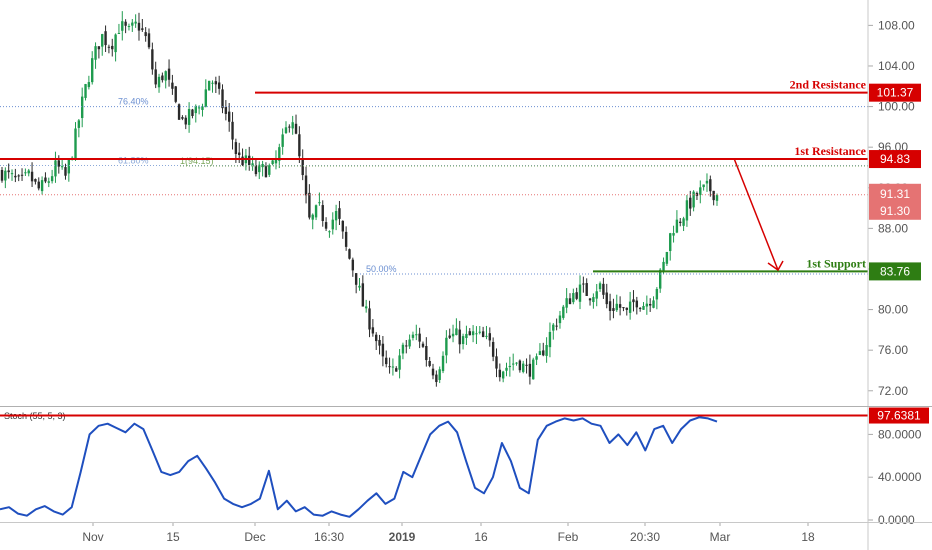 This screenshot has height=550, width=932. Describe the element at coordinates (895, 159) in the screenshot. I see `level-badge-value: 94.83` at that location.